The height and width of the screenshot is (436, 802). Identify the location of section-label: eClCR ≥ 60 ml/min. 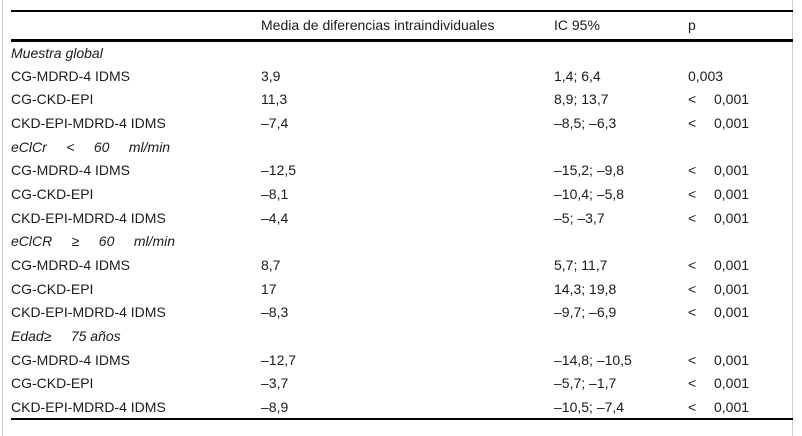
(93, 241).